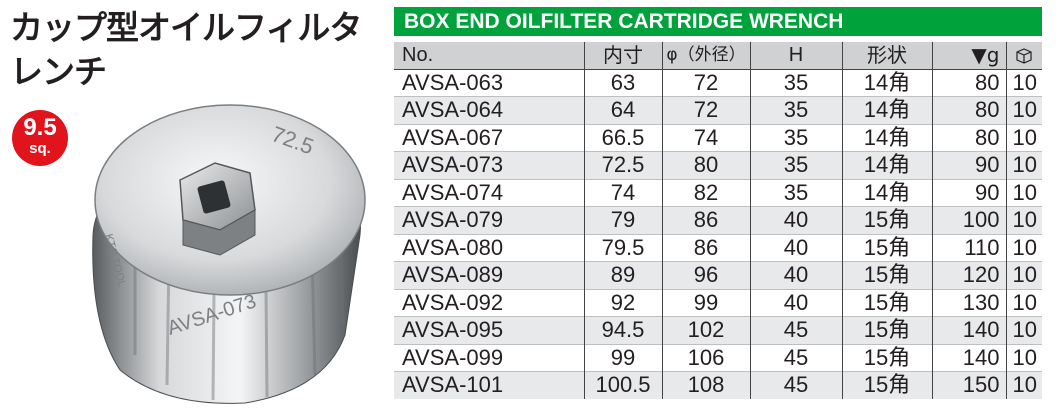 This screenshot has width=1060, height=415. I want to click on cell-outer-diameter: 80, so click(705, 165).